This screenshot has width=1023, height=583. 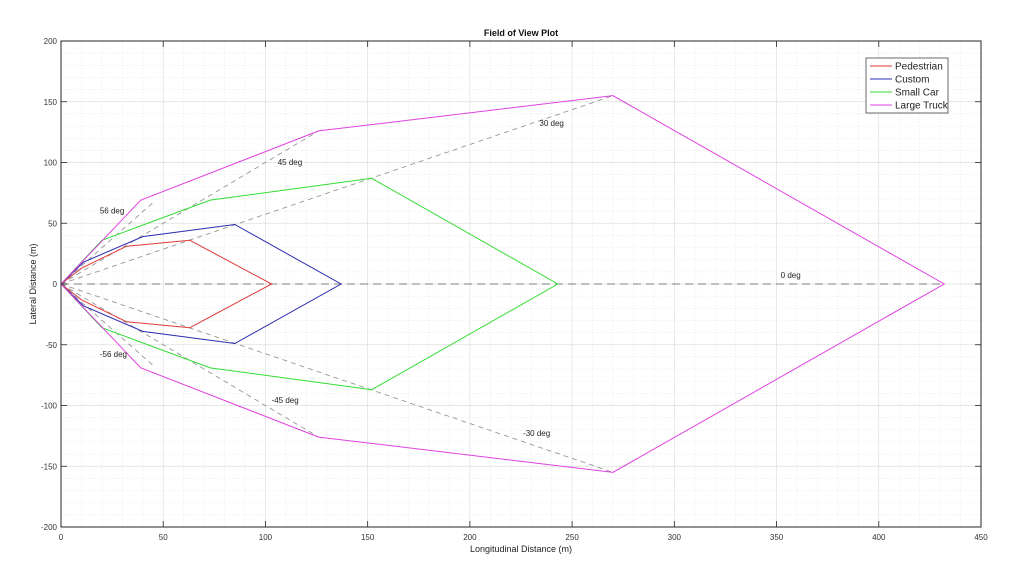 I want to click on x-tick-label: 300, so click(x=675, y=537).